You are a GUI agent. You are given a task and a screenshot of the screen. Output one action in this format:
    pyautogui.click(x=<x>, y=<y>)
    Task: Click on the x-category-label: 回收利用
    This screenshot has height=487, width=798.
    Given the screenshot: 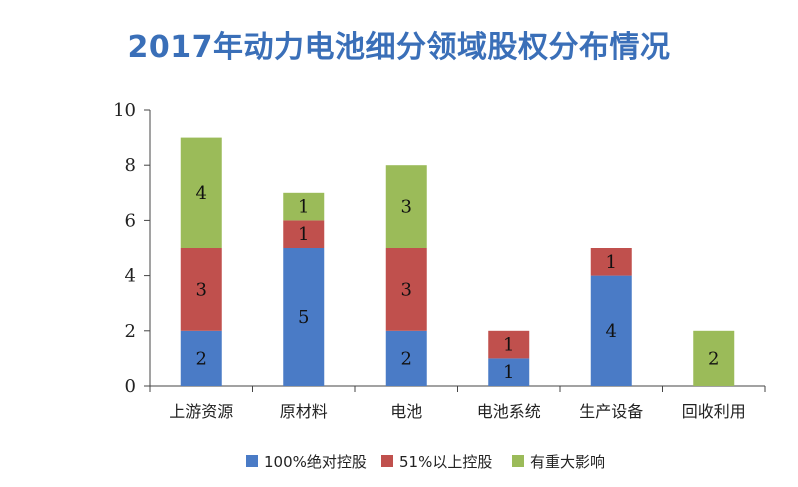 What is the action you would take?
    pyautogui.click(x=714, y=411)
    